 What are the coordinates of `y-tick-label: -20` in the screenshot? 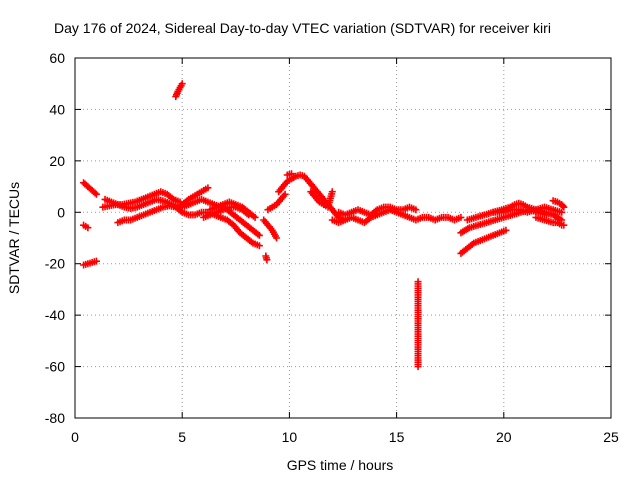 It's located at (55, 264).